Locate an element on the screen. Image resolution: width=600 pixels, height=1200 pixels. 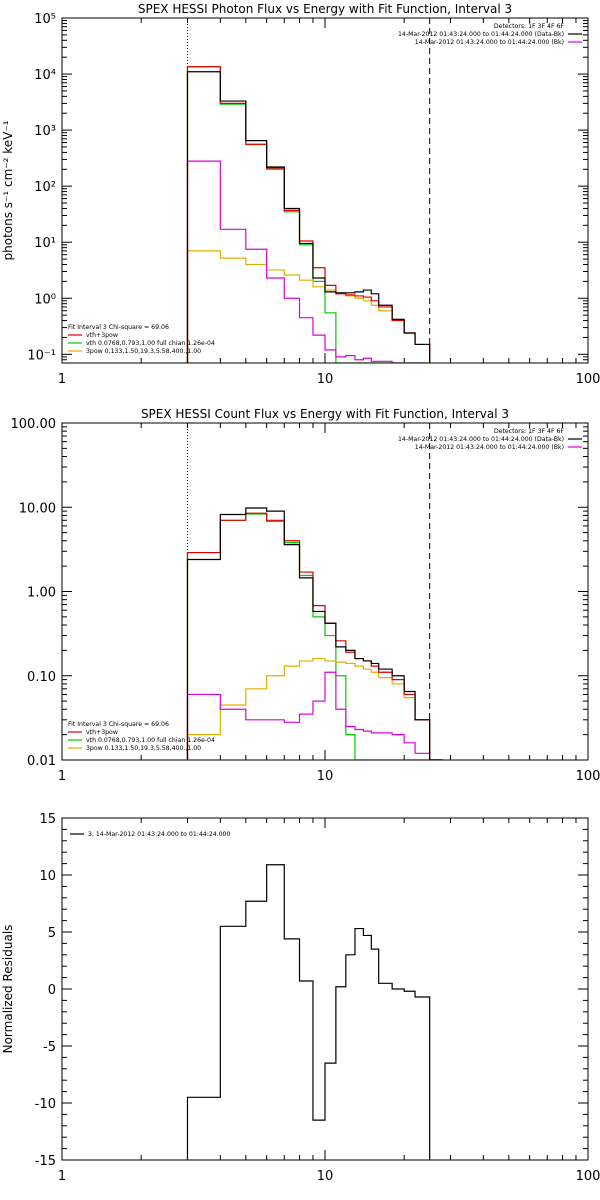
y-axis-label: photons s⁻¹ cm⁻² keV⁻¹ is located at coordinates (8, 190).